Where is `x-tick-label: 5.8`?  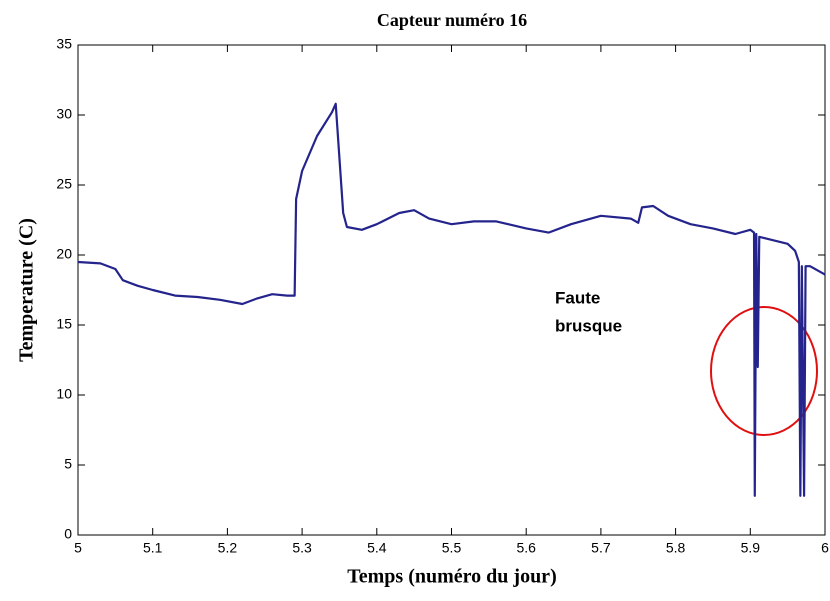
x-tick-label: 5.8 is located at coordinates (676, 548).